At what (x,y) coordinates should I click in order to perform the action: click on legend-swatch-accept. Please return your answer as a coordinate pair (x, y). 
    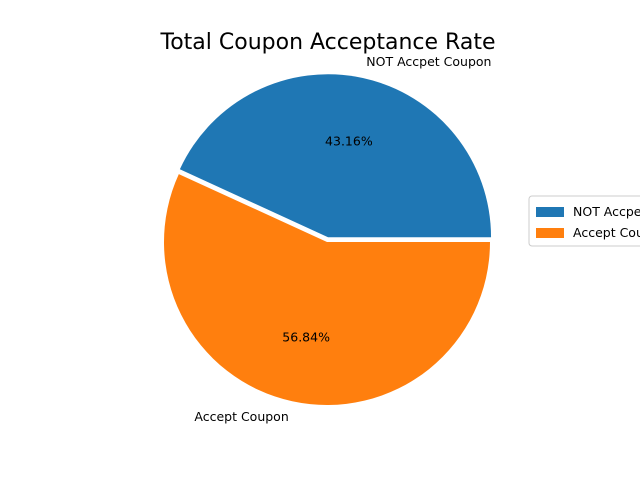
    Looking at the image, I should click on (550, 233).